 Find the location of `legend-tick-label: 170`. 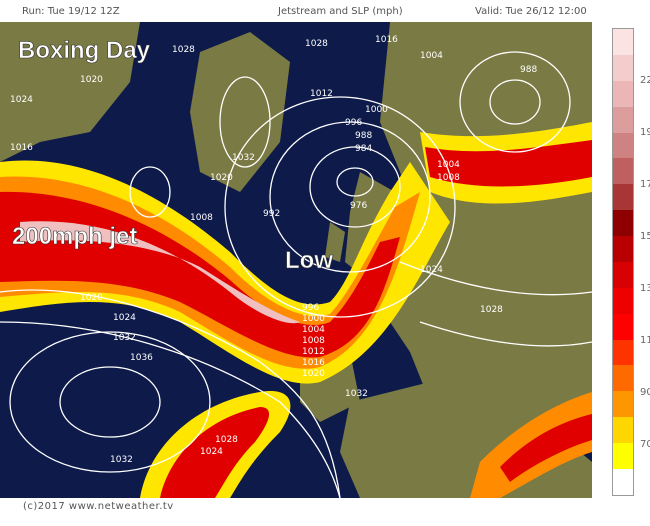

legend-tick-label: 170 is located at coordinates (645, 184).